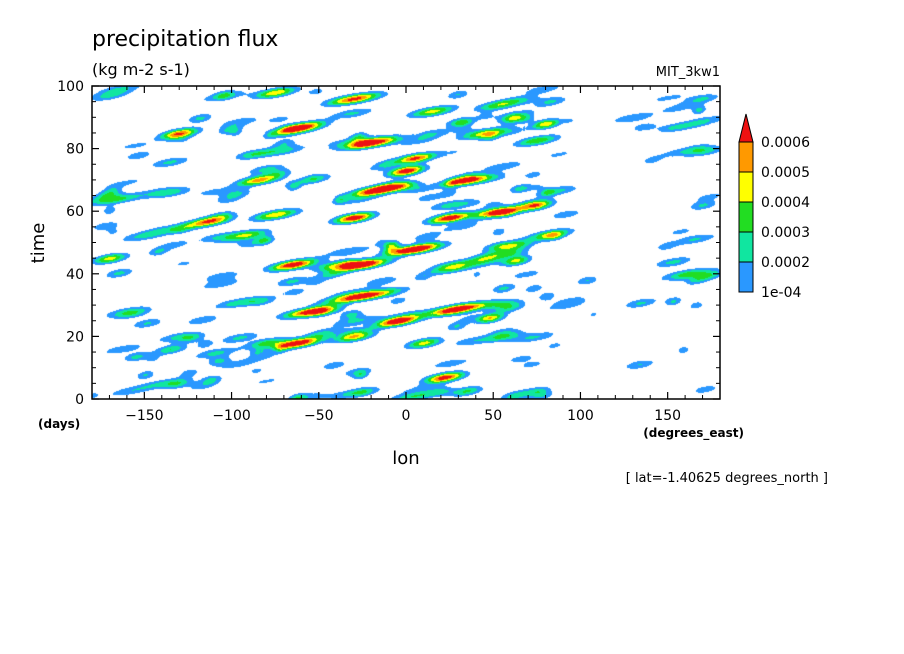 This screenshot has width=904, height=654. I want to click on colorbar: 0.0006 0.0005 0.0004 0.0003 0.0002 1e-04, so click(774, 207).